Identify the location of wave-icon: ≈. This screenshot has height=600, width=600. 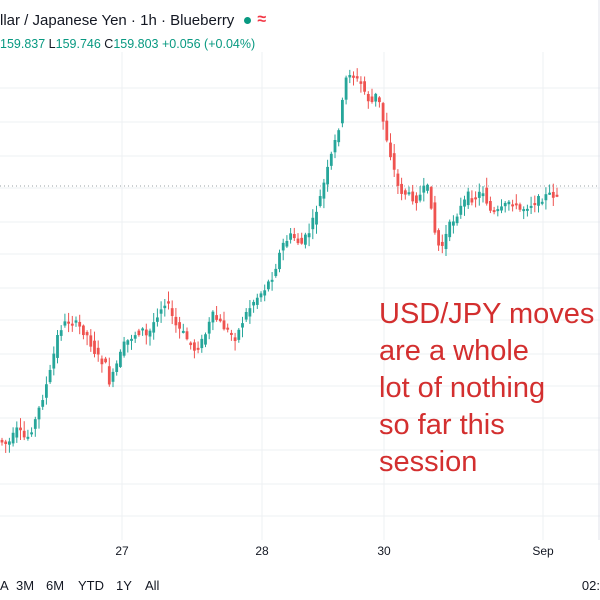
(262, 19).